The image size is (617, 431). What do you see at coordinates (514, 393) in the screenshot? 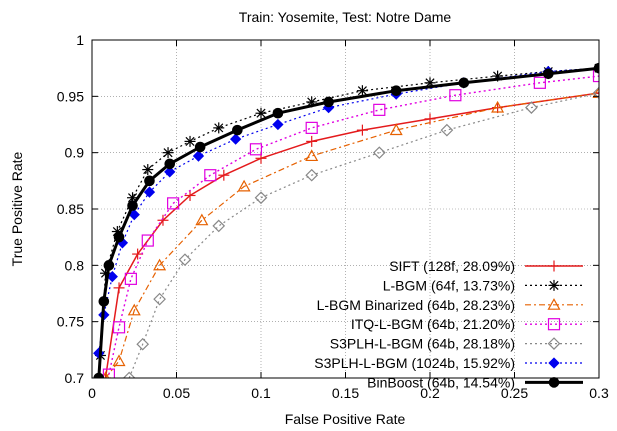
I see `x-tick-label: 0.25` at bounding box center [514, 393].